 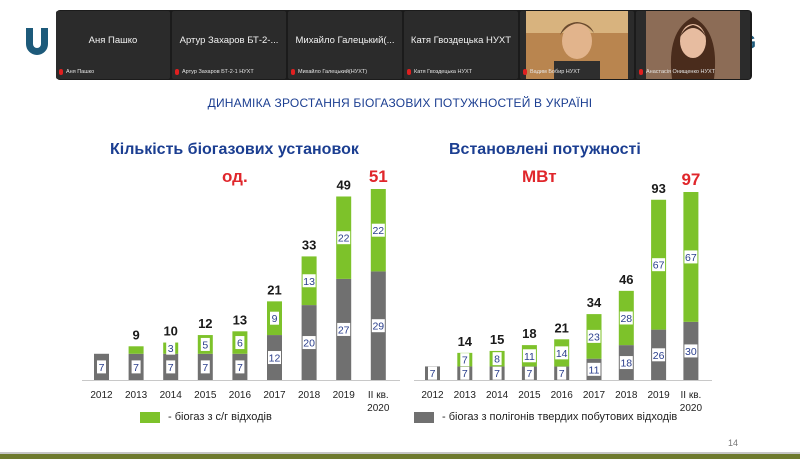 What do you see at coordinates (529, 395) in the screenshot?
I see `x-tick-label: 2015` at bounding box center [529, 395].